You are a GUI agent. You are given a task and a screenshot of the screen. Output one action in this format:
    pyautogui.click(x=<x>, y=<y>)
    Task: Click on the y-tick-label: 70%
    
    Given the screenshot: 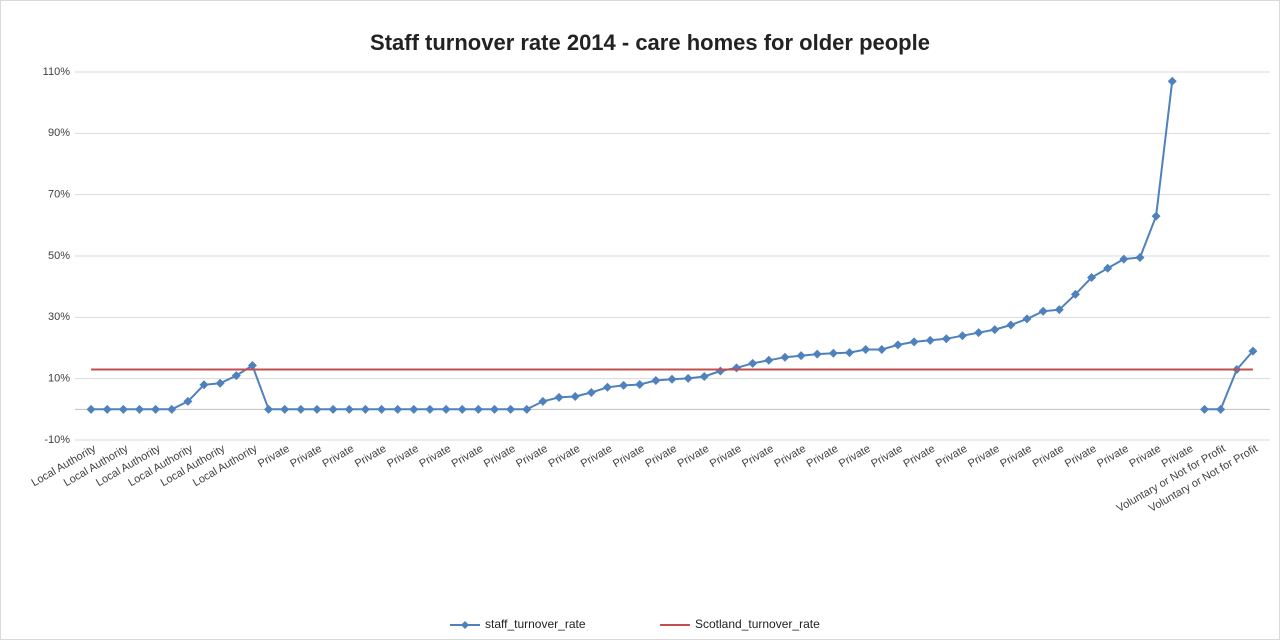 What is the action you would take?
    pyautogui.click(x=59, y=195)
    